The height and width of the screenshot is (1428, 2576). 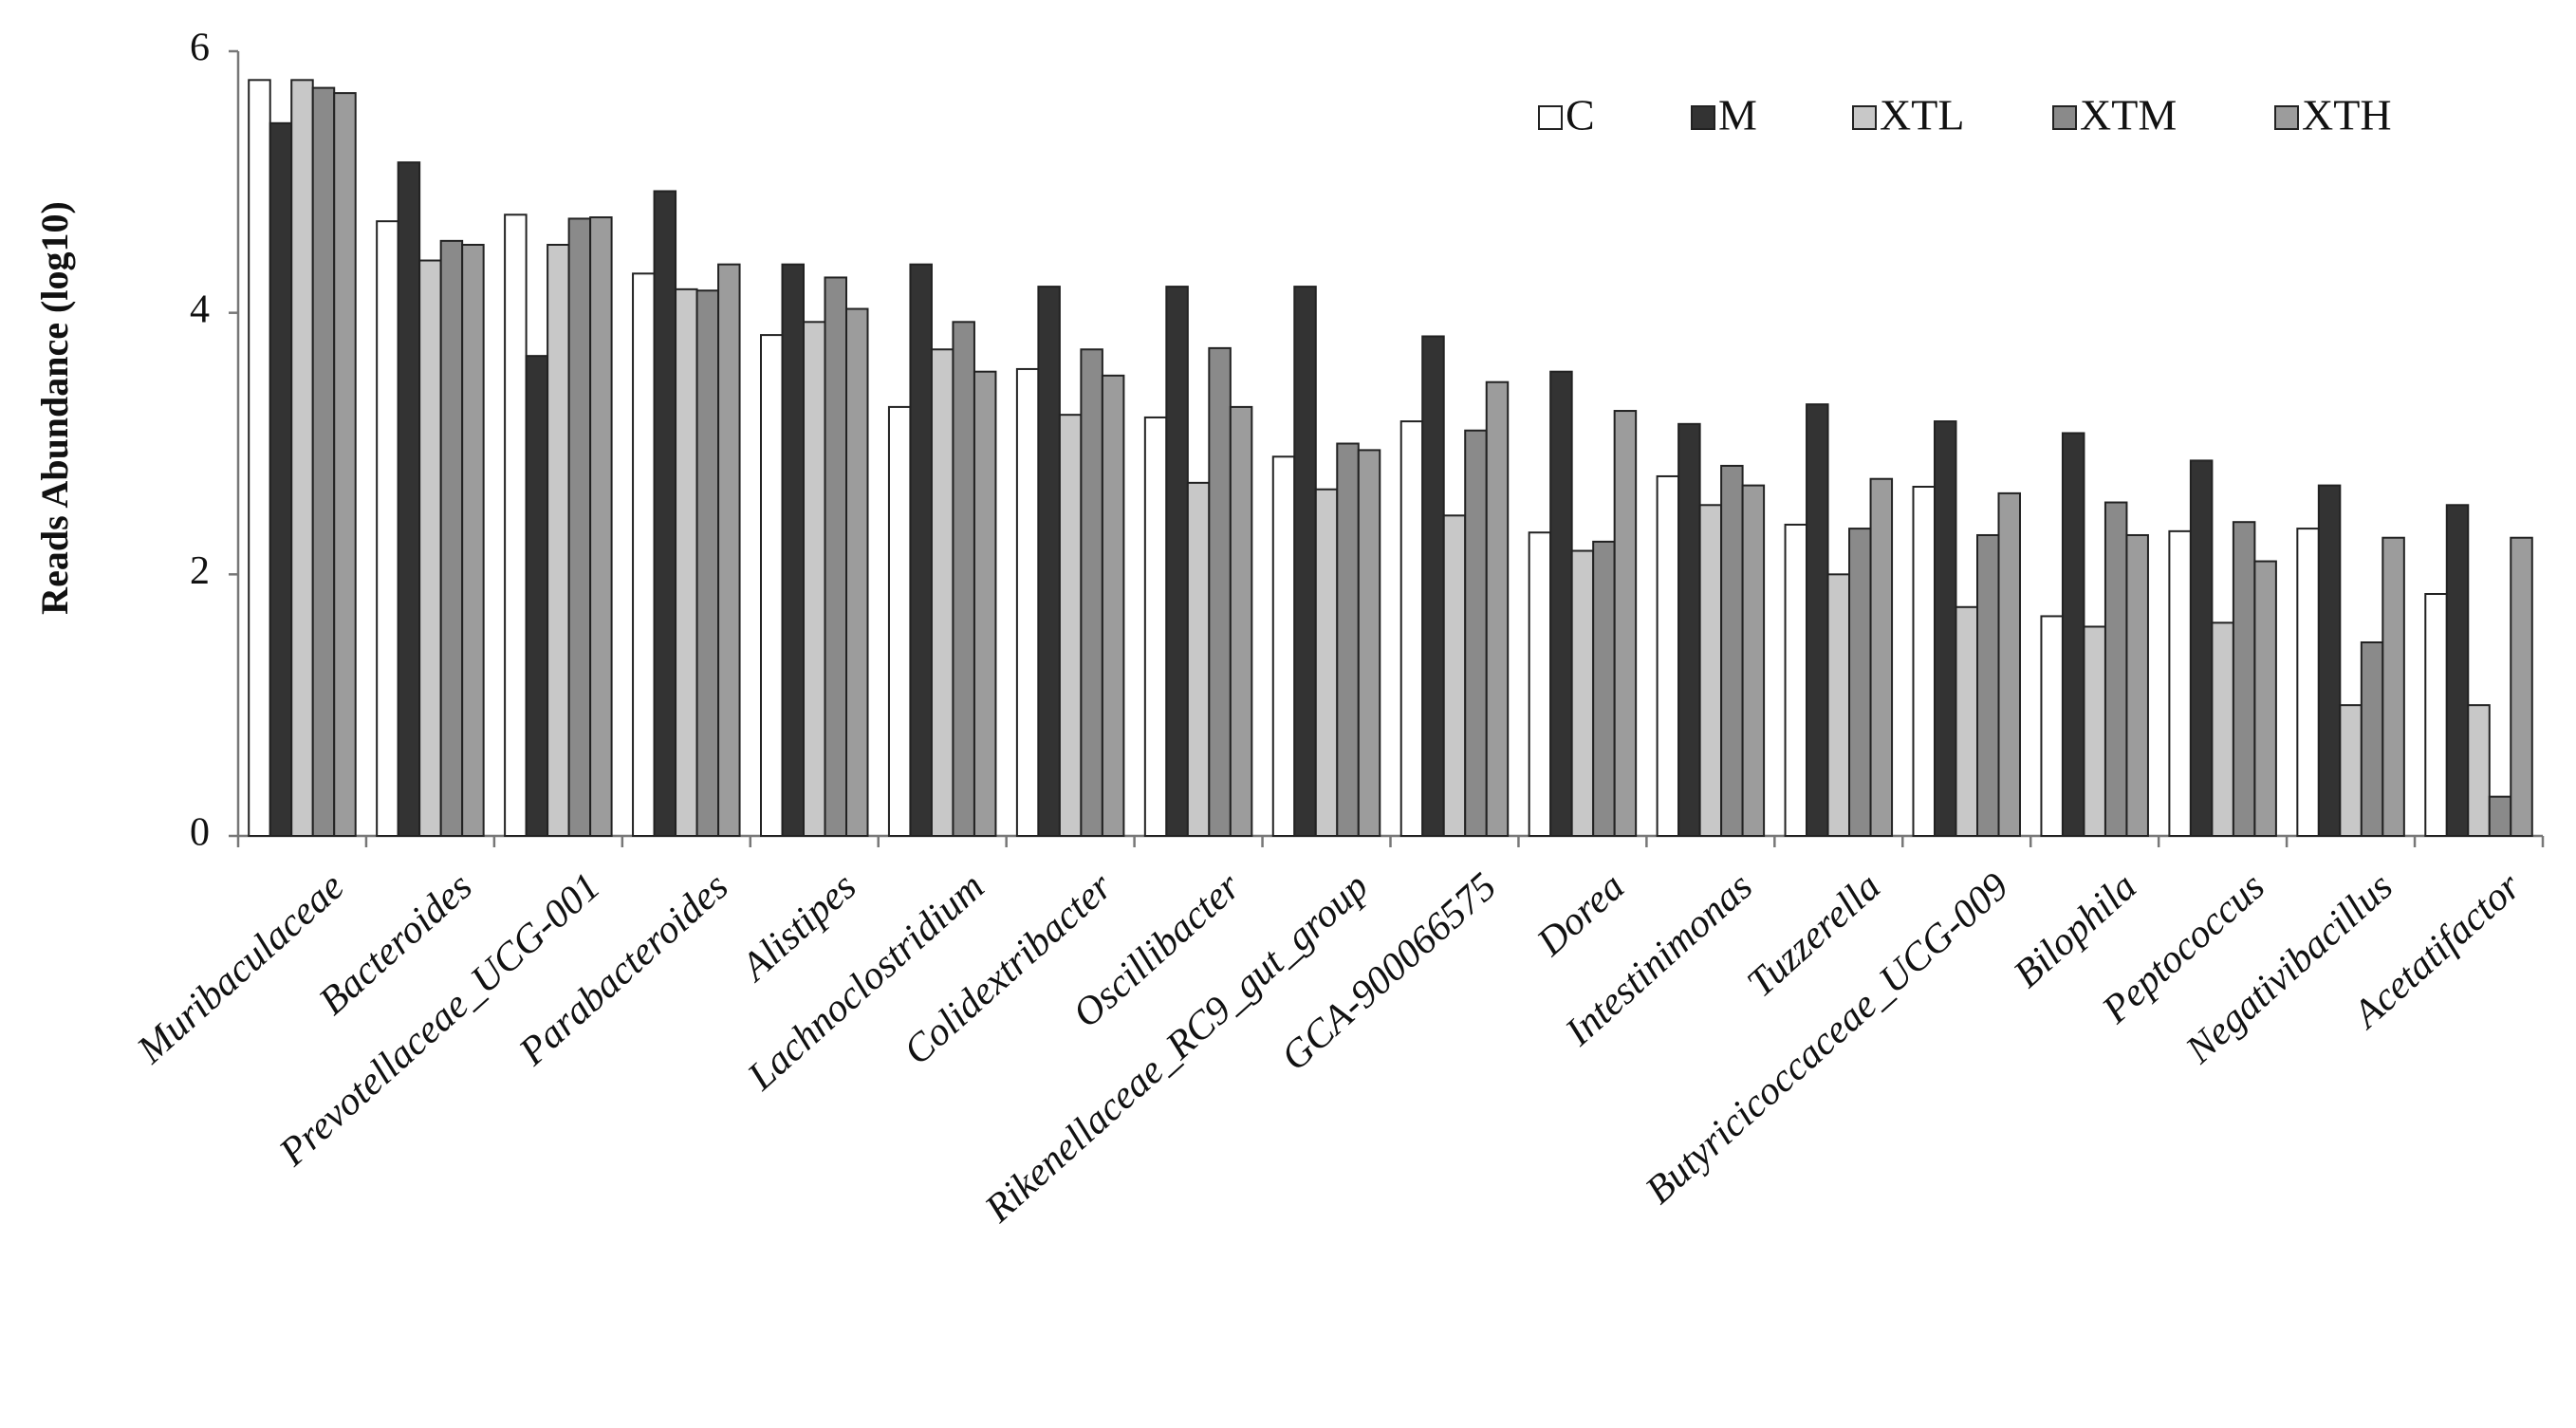 What do you see at coordinates (241, 968) in the screenshot?
I see `x-tick-label: Muribaculaceae` at bounding box center [241, 968].